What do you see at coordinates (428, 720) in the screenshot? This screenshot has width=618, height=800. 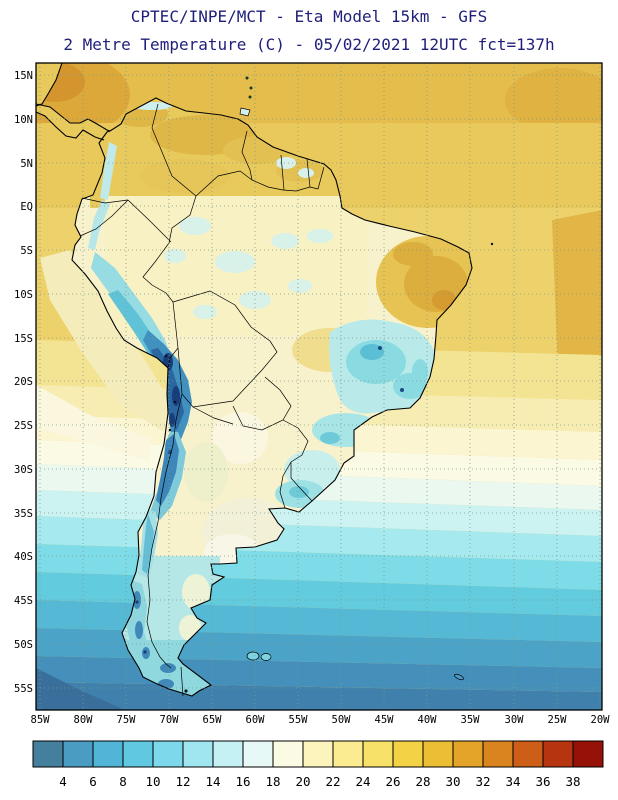 I see `lon-label: 40W` at bounding box center [428, 720].